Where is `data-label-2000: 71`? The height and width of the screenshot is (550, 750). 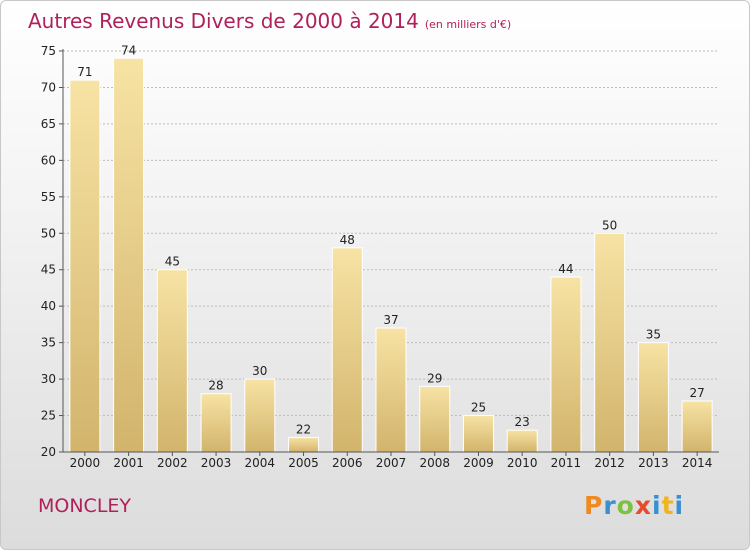
data-label-2000: 71 is located at coordinates (84, 72).